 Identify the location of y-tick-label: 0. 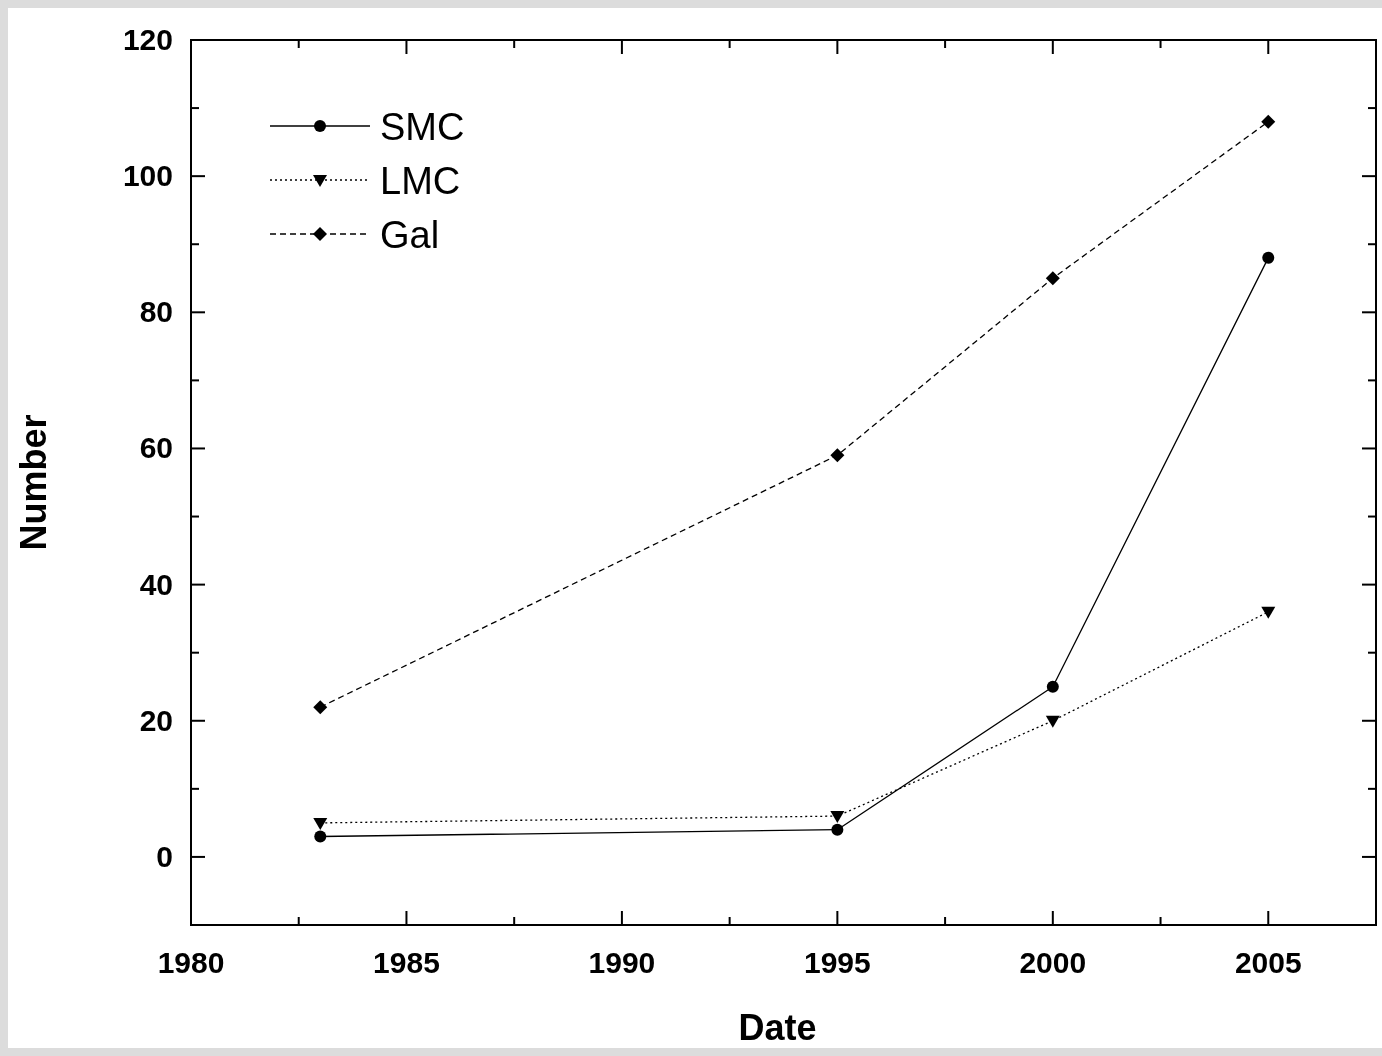
(164, 856).